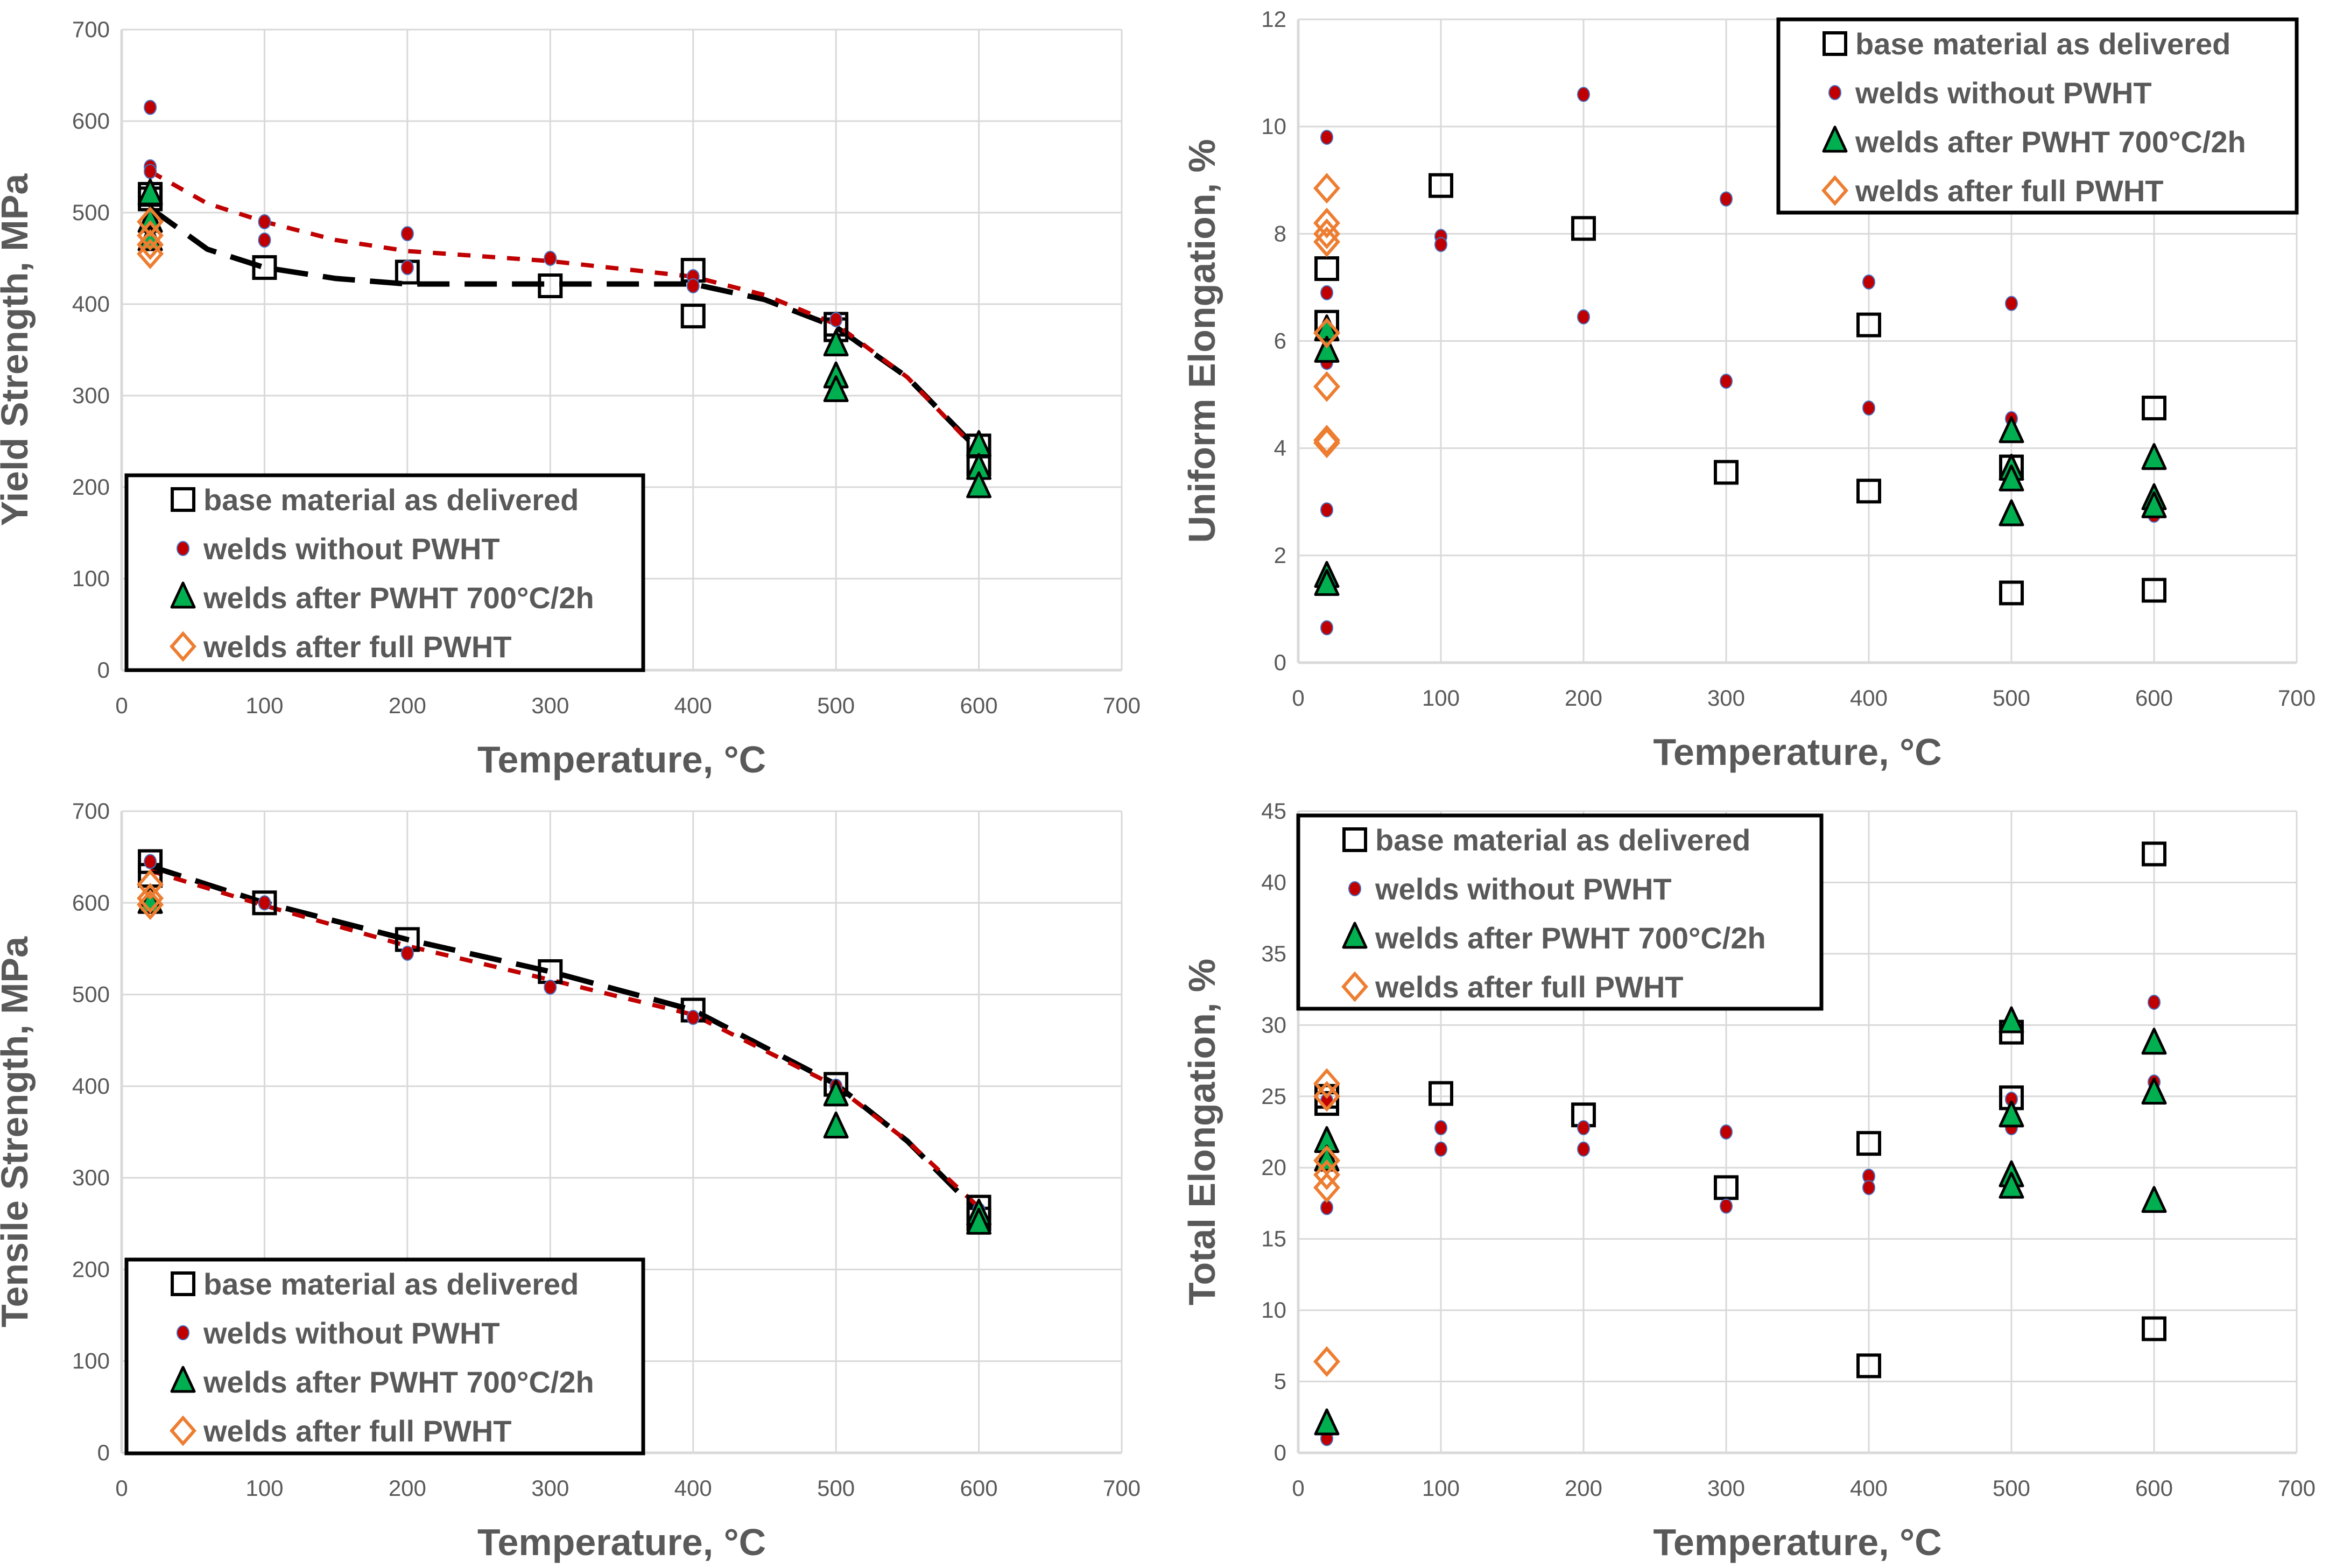 The width and height of the screenshot is (2329, 1568). What do you see at coordinates (1202, 341) in the screenshot?
I see `y-axis-title: Uniform Elongation, %` at bounding box center [1202, 341].